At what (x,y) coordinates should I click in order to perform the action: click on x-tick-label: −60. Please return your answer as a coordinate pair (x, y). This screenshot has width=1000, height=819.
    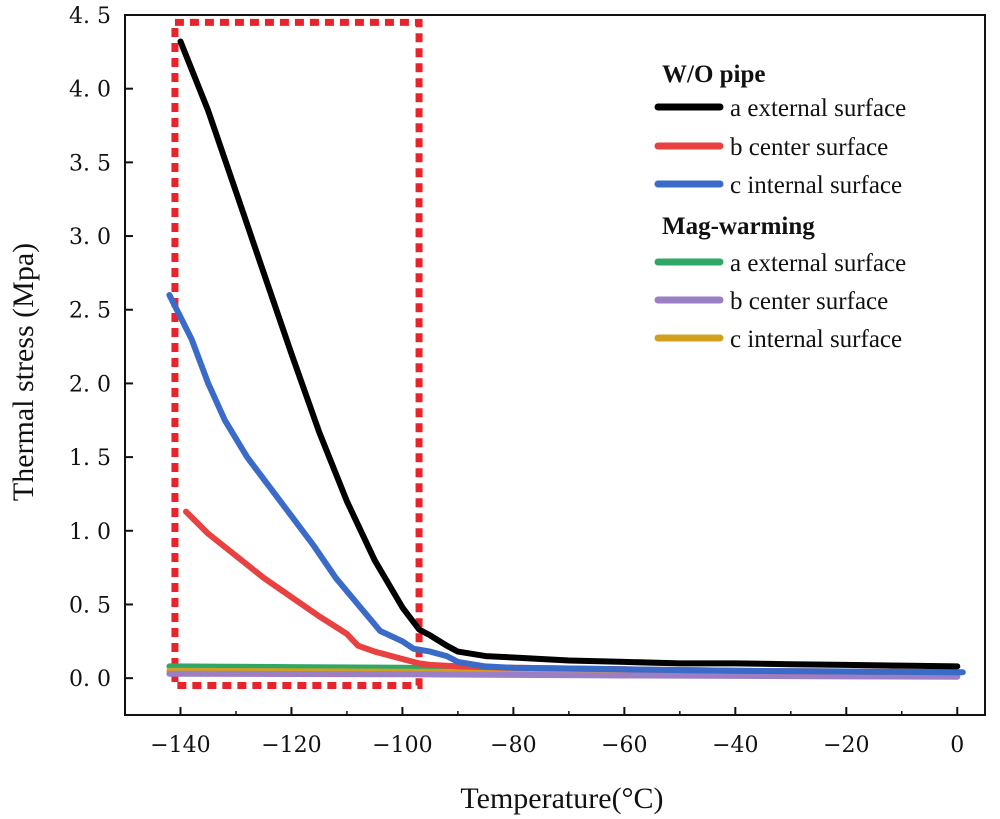
    Looking at the image, I should click on (624, 745).